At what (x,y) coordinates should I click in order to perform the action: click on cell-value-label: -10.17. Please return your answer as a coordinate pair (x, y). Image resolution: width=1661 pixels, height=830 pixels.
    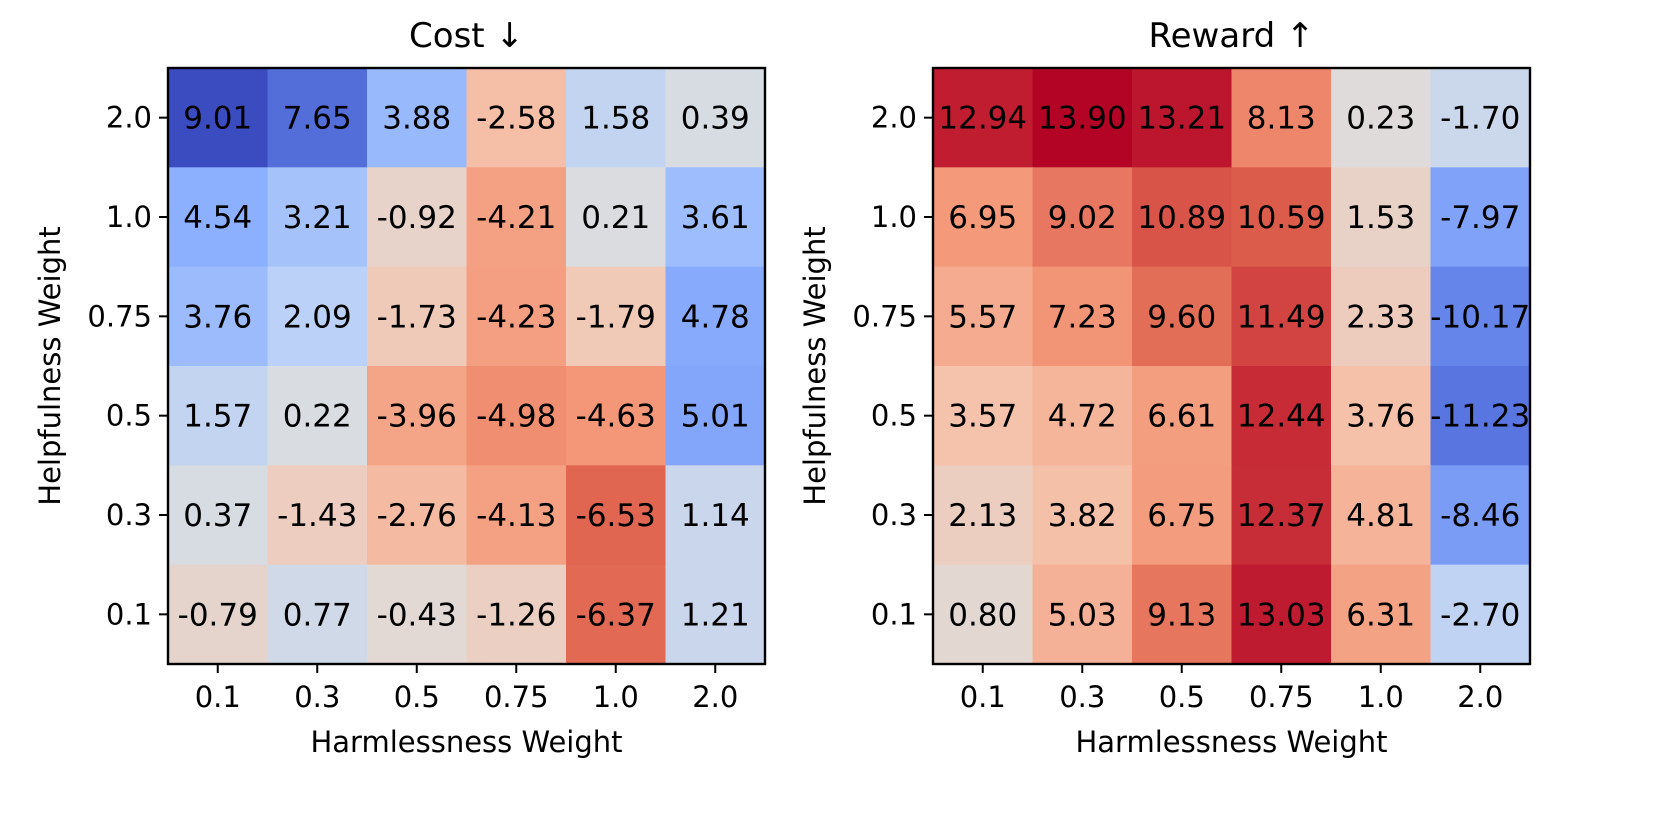
    Looking at the image, I should click on (1480, 317).